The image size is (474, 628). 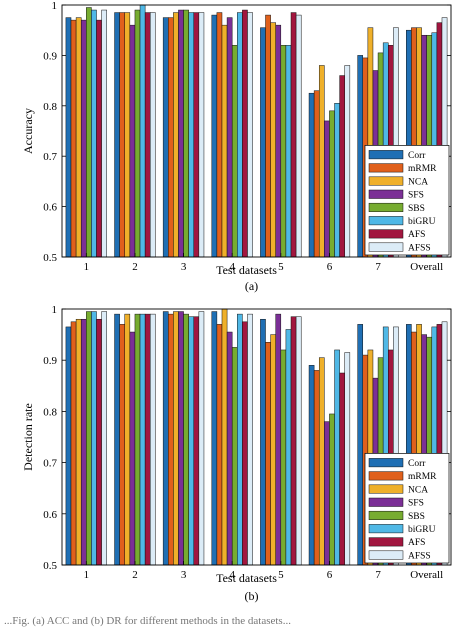 What do you see at coordinates (246, 578) in the screenshot?
I see `x-axis-title: Test datasets` at bounding box center [246, 578].